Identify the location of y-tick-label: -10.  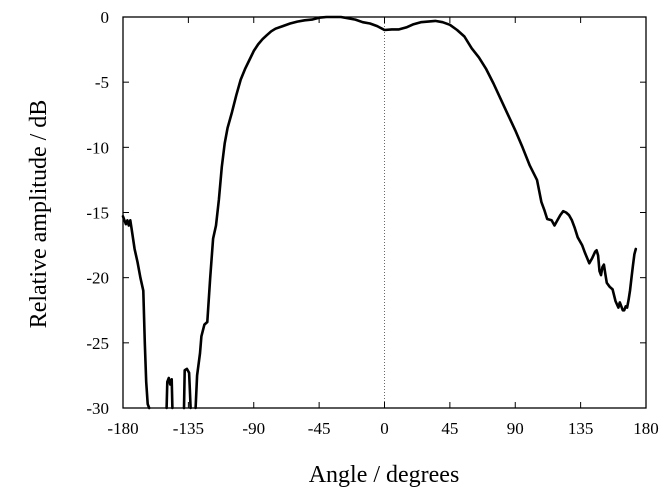
(97, 147).